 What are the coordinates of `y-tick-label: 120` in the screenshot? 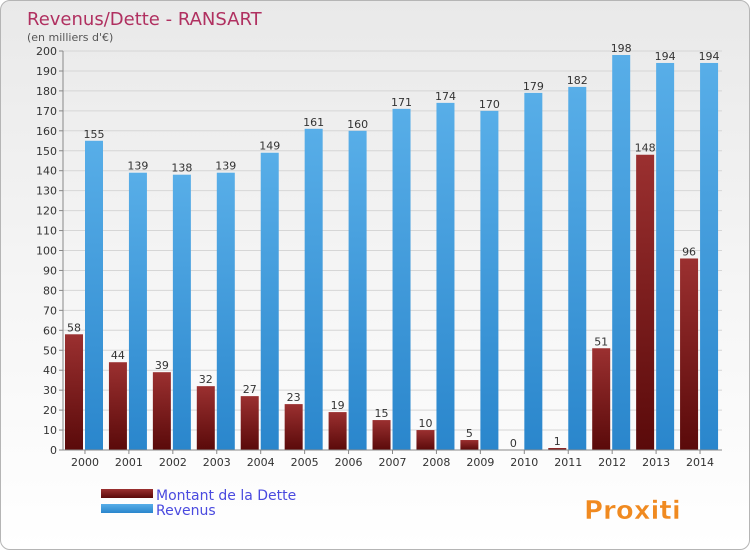 It's located at (46, 211).